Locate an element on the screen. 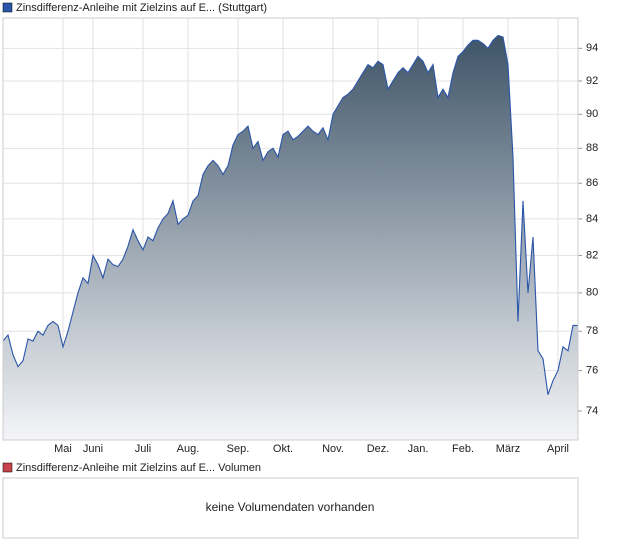 The height and width of the screenshot is (551, 620). volume-panel is located at coordinates (290, 508).